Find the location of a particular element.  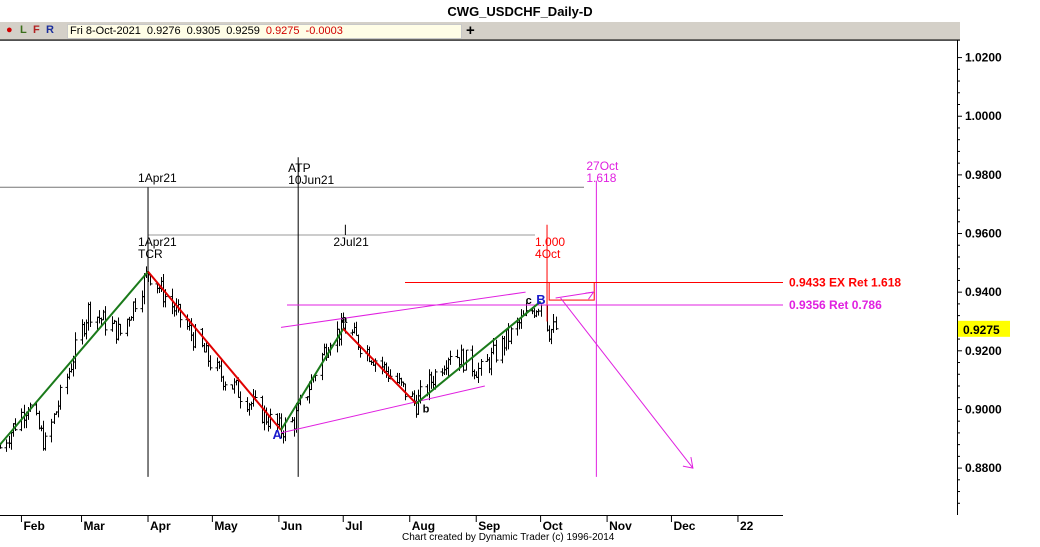

quote-change: -0.0003 is located at coordinates (324, 31).